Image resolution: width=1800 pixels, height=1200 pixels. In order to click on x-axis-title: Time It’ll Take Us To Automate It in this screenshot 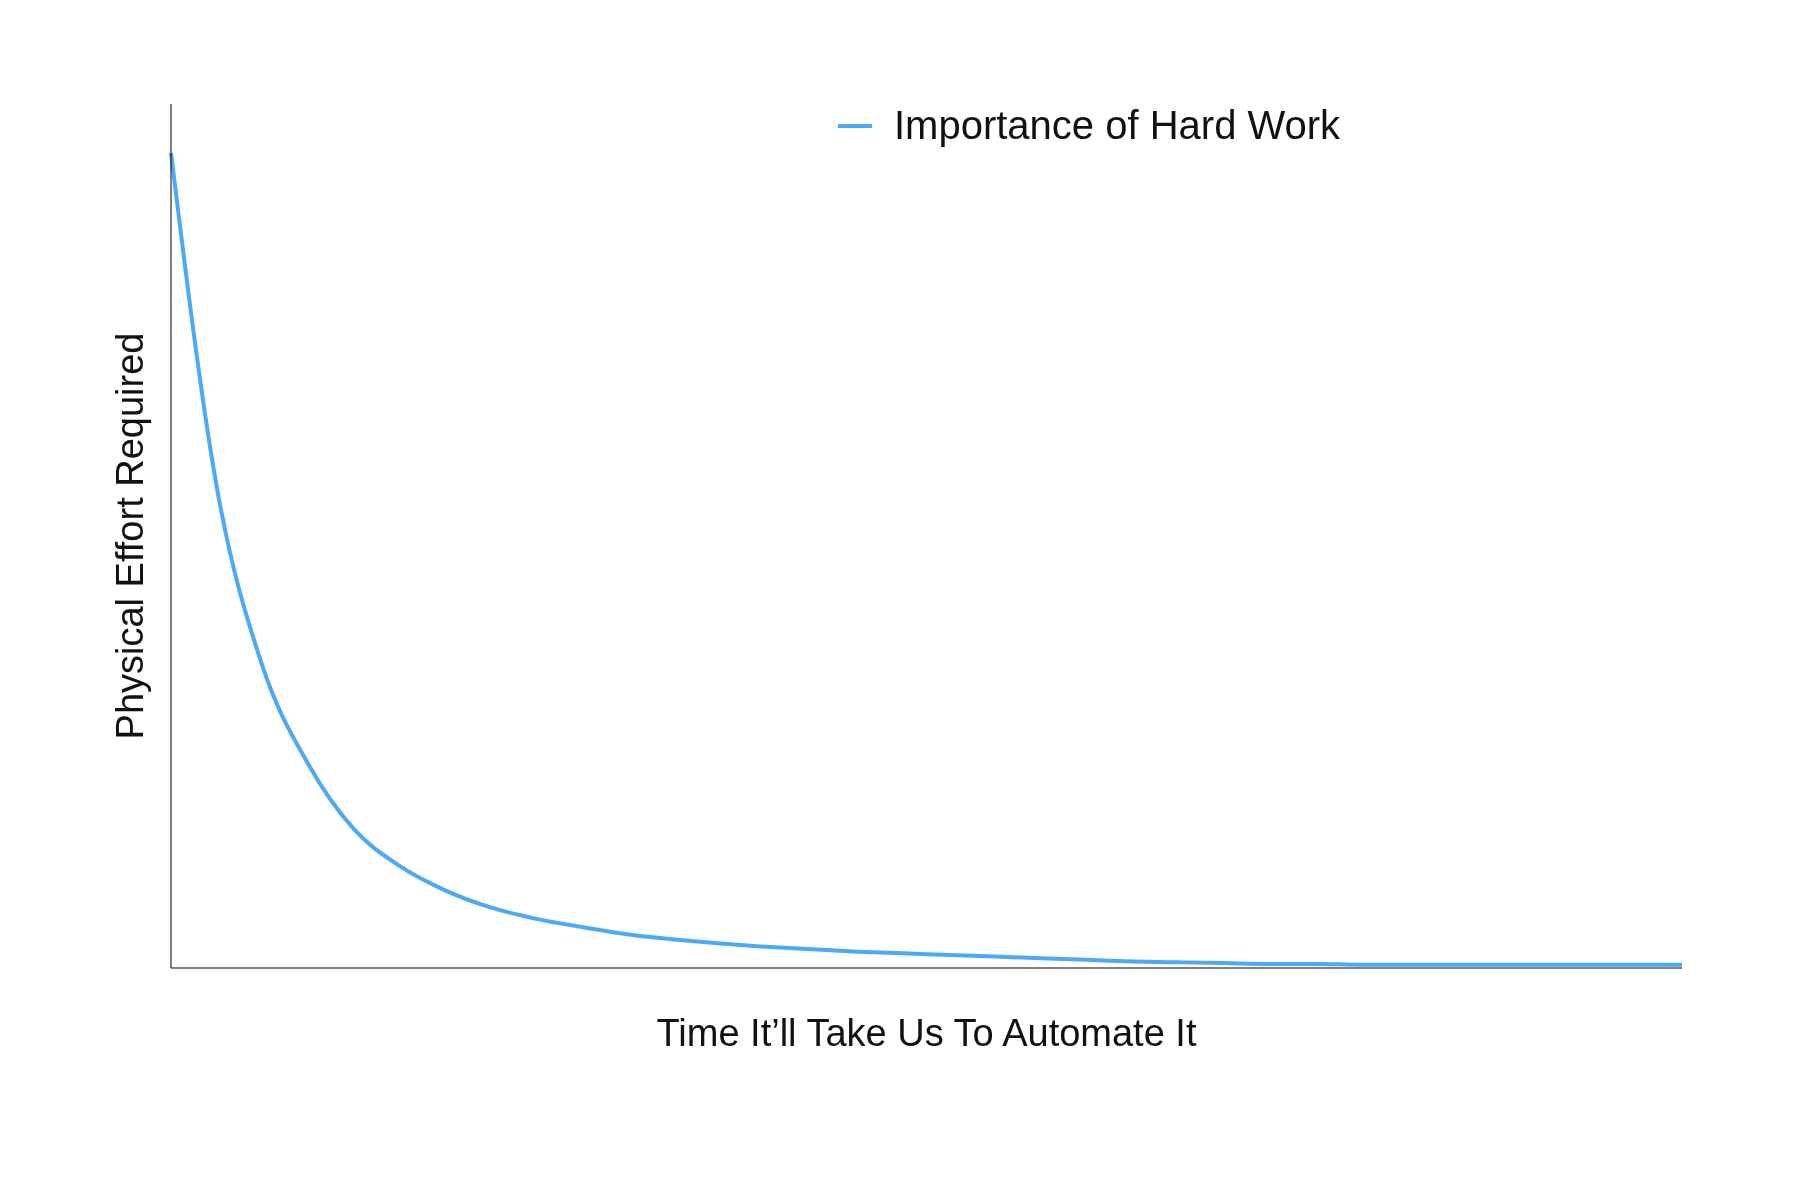, I will do `click(926, 1032)`.